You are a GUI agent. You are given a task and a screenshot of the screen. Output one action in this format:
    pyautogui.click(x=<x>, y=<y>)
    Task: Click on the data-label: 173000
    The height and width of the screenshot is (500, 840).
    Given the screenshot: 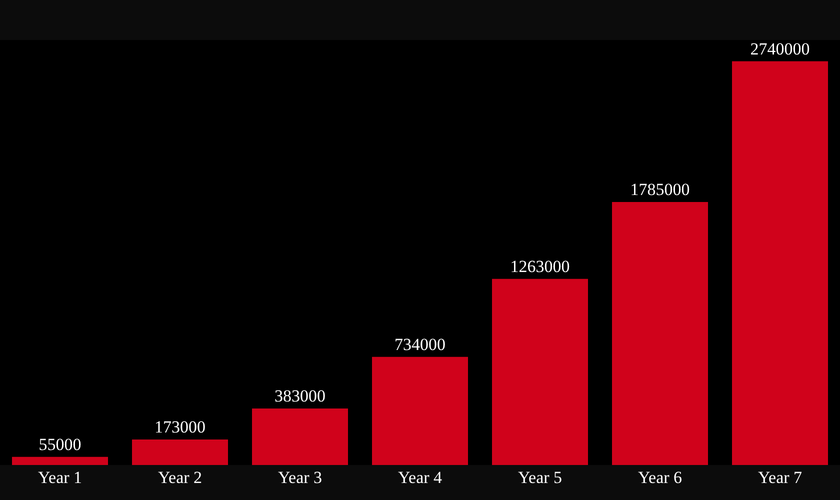 What is the action you would take?
    pyautogui.click(x=180, y=427)
    